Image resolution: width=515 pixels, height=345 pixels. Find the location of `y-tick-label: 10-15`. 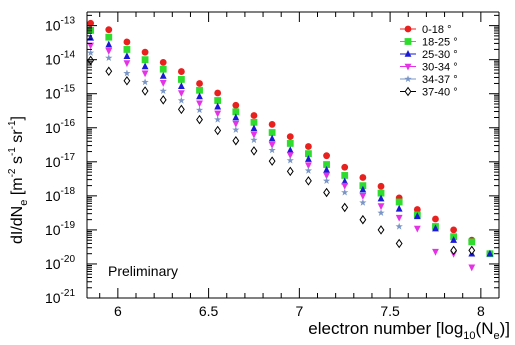

y-tick-label: 10-15 is located at coordinates (60, 93).